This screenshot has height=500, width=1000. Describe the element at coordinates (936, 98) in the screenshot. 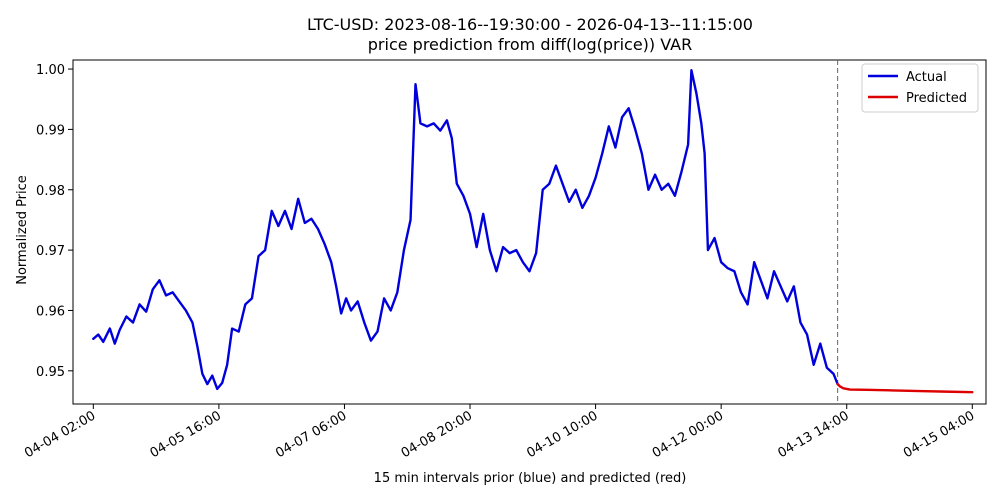

I see `legend-label-predicted: Predicted` at that location.